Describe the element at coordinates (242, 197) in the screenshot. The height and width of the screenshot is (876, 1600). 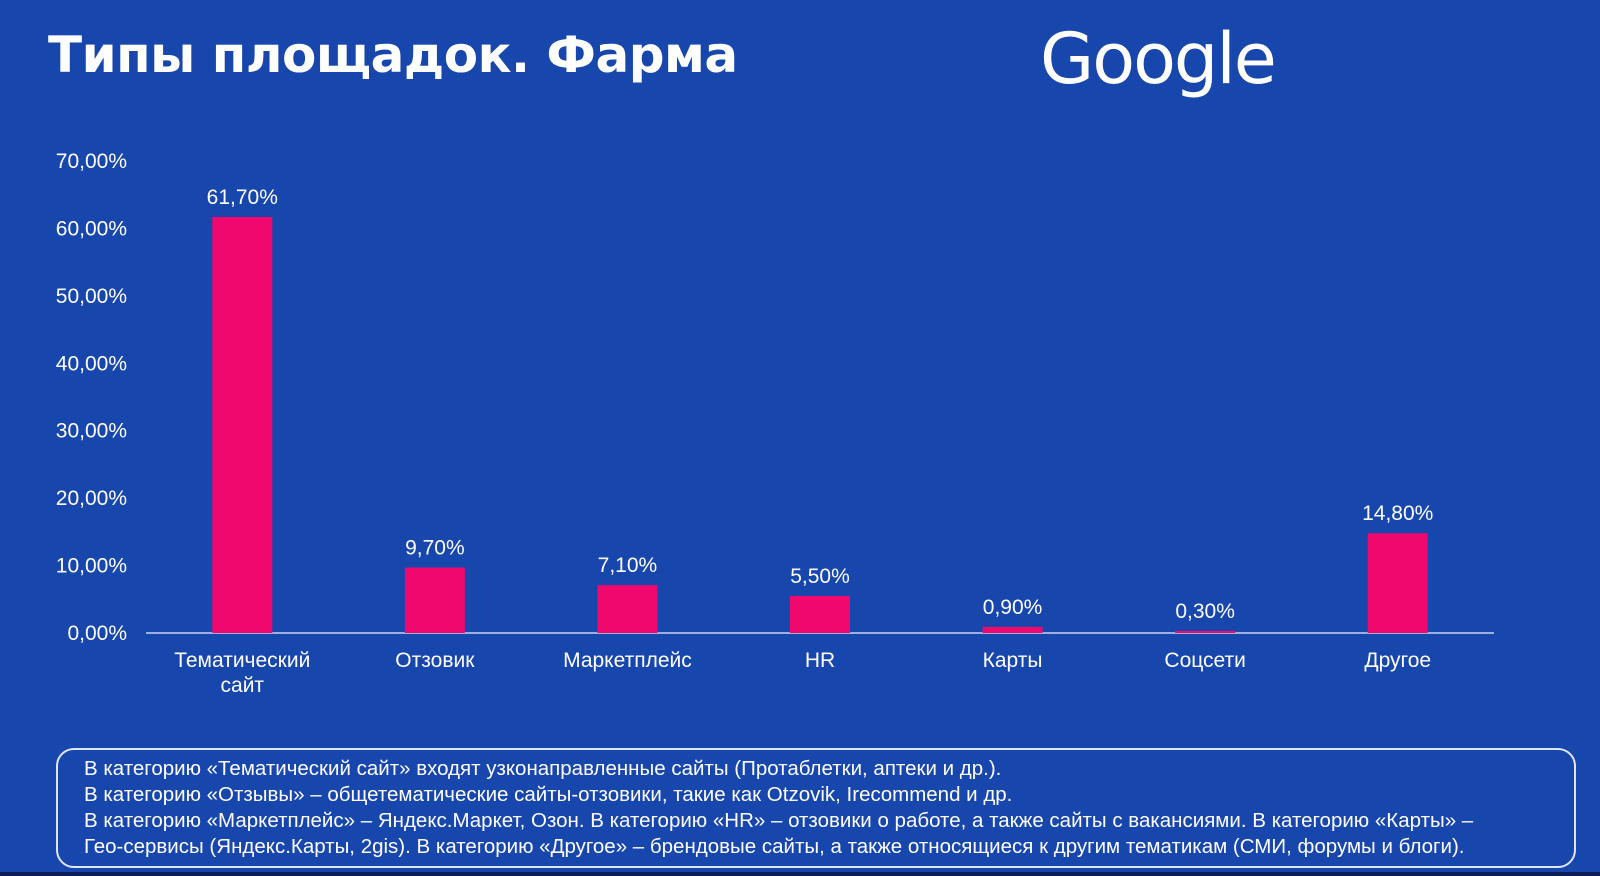
I see `data-label: 61,70%` at that location.